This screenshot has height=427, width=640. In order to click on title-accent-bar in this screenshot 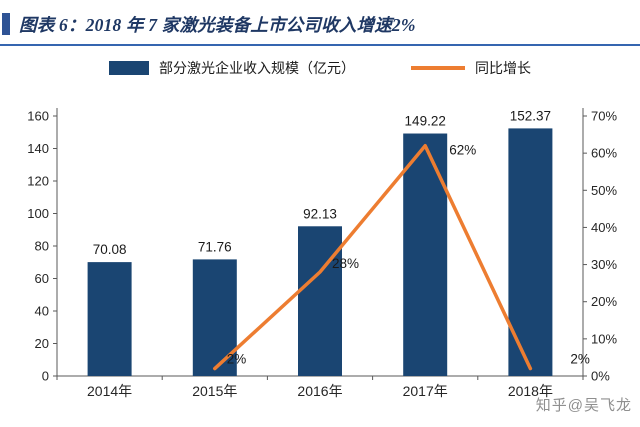, I will do `click(6, 24)`.